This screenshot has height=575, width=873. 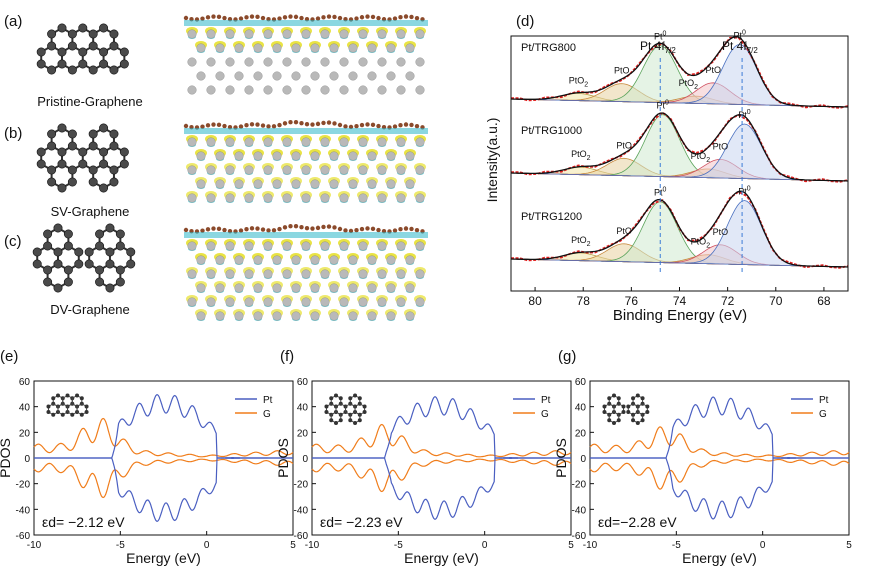 What do you see at coordinates (361, 522) in the screenshot?
I see `pdos-d-band-center: εd= −2.23 eV` at bounding box center [361, 522].